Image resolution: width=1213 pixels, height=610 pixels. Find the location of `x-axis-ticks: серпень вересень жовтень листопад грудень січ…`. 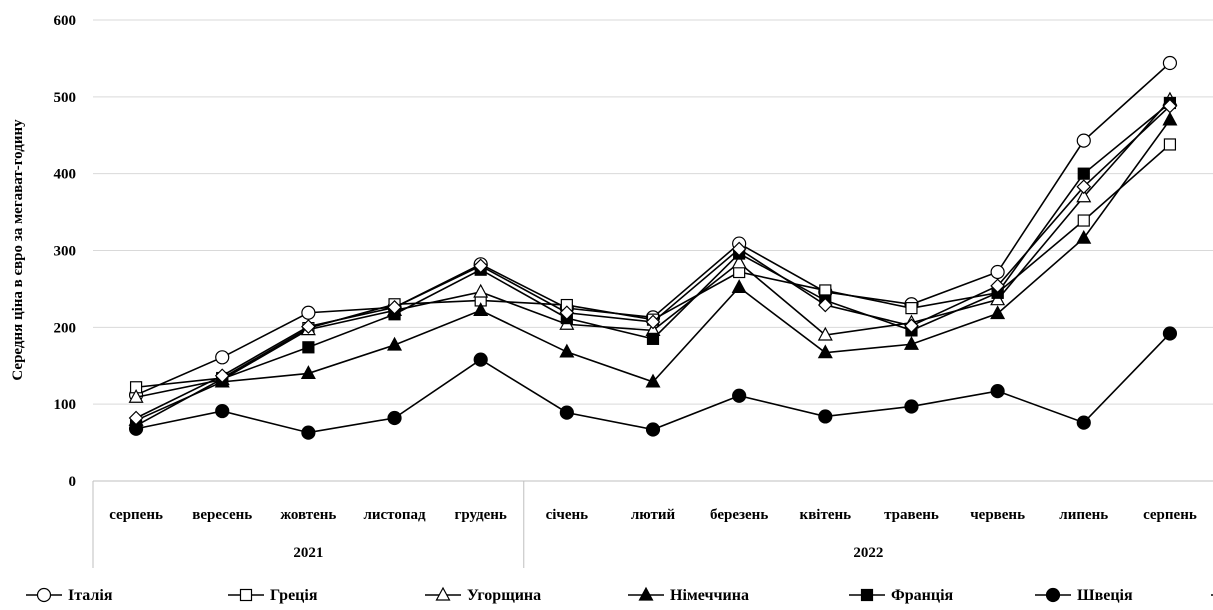

x-axis-ticks: серпень вересень жовтень листопад грудень січ… is located at coordinates (653, 534).